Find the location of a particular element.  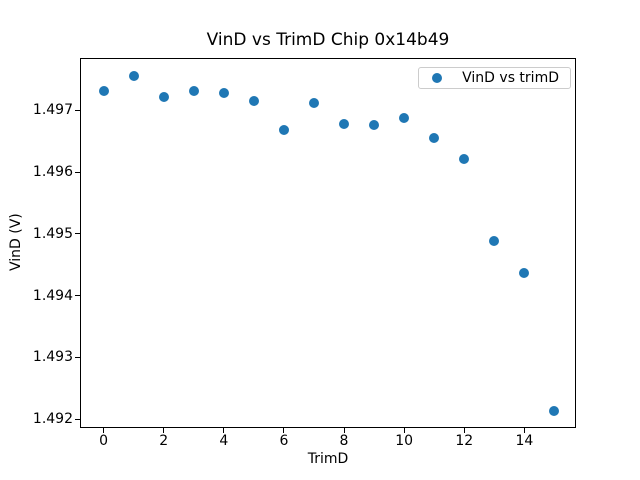

legend: VinD vs trimD is located at coordinates (494, 77).